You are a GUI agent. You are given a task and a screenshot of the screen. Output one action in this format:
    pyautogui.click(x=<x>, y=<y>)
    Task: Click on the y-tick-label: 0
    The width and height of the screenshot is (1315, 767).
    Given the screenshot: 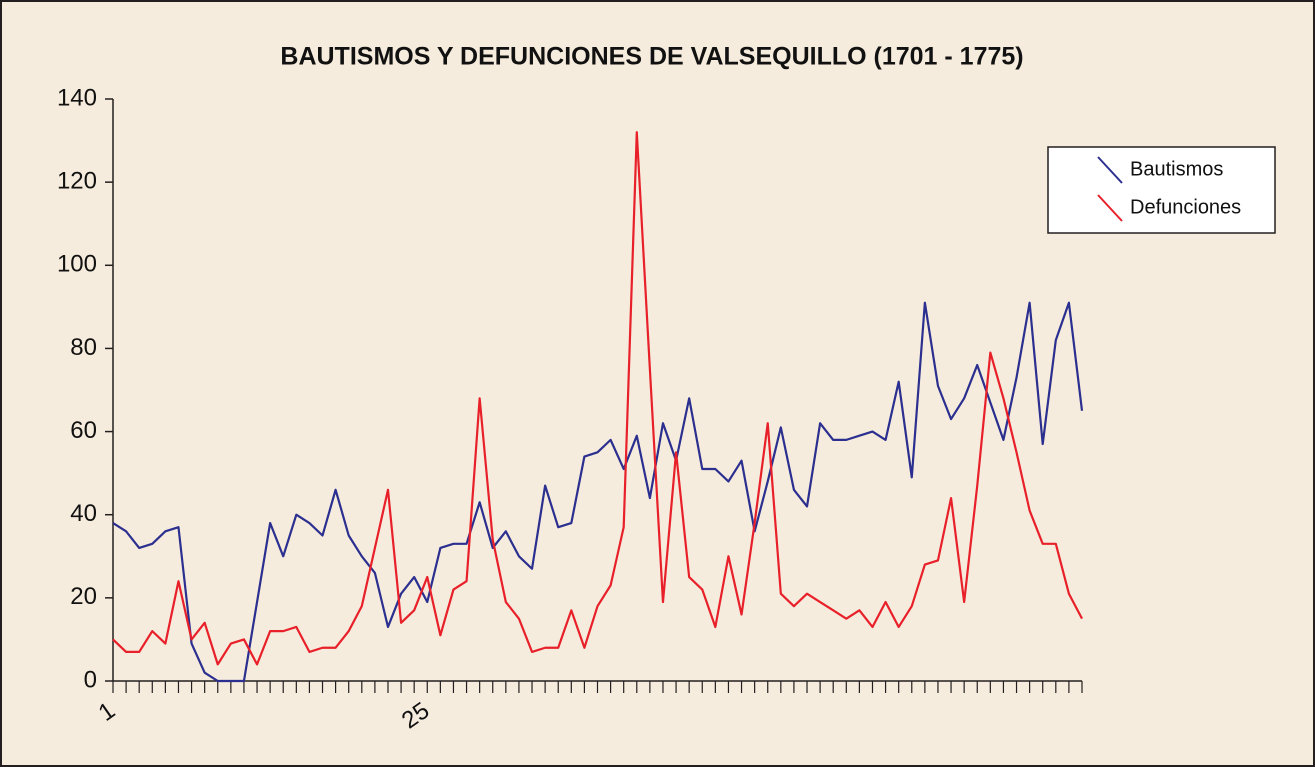 What is the action you would take?
    pyautogui.click(x=90, y=679)
    